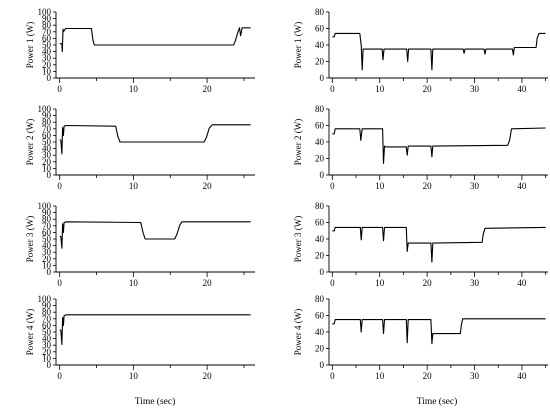 Image resolution: width=550 pixels, height=408 pixels. Describe the element at coordinates (47, 129) in the screenshot. I see `chart-left-2-y-tick-label: 70` at that location.